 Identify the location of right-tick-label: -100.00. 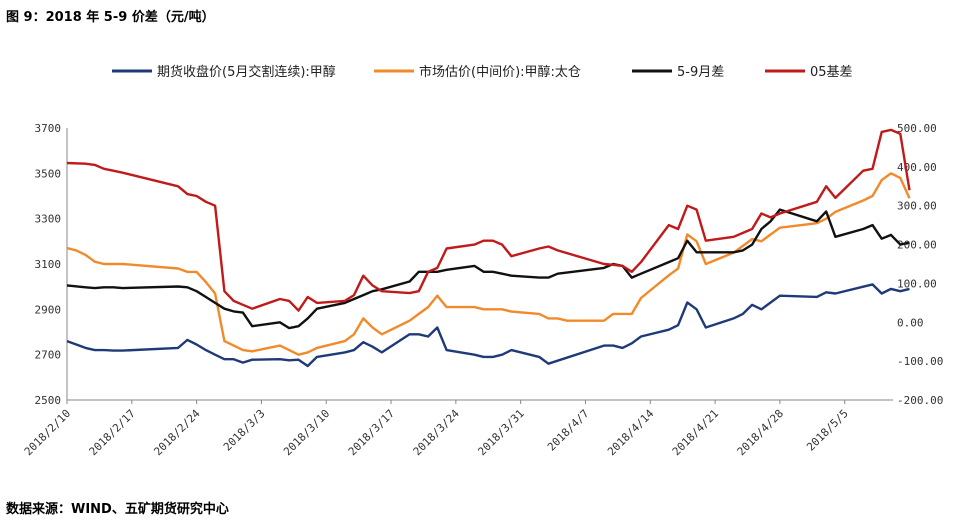
(920, 361).